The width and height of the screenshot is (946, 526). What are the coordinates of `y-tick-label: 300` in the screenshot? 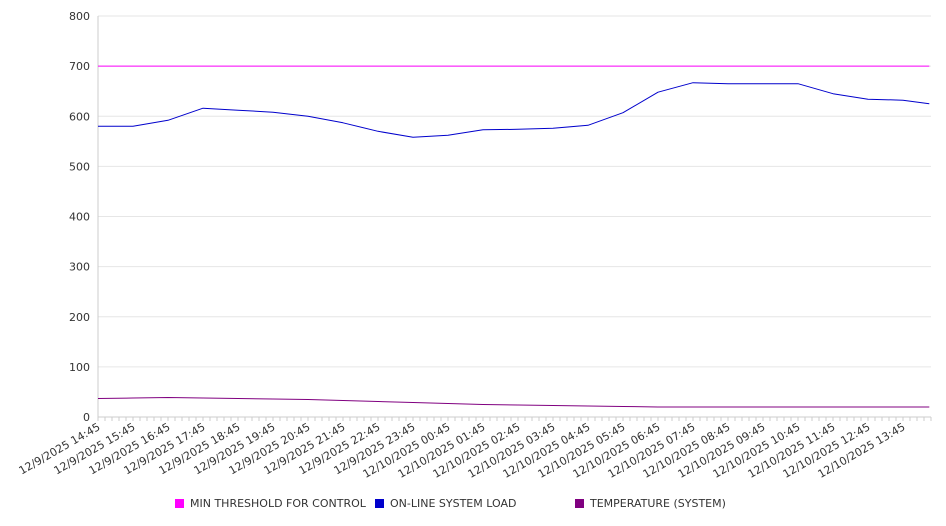 It's located at (79, 267).